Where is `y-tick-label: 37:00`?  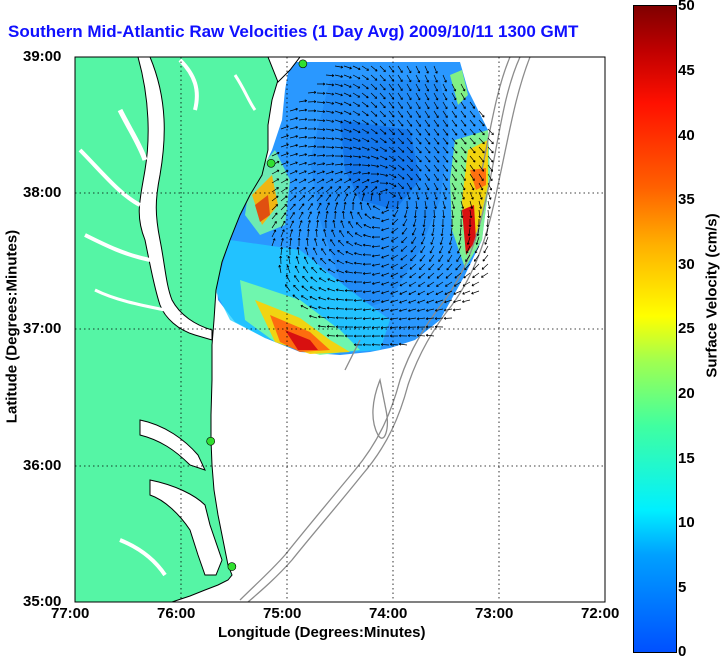
y-tick-label: 37:00 is located at coordinates (42, 328).